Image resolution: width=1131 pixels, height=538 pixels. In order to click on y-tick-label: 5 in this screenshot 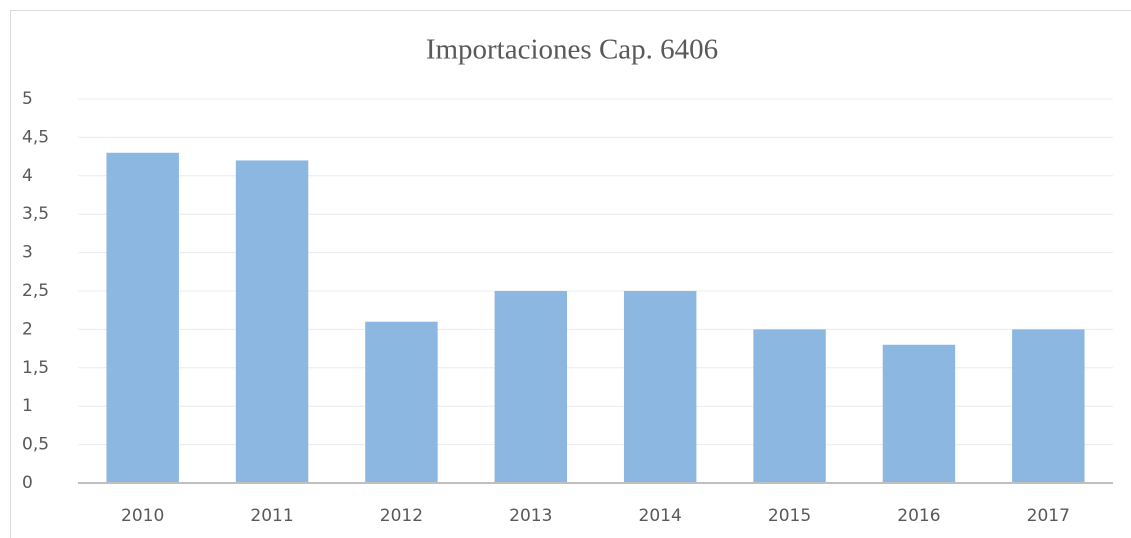, I will do `click(27, 99)`.